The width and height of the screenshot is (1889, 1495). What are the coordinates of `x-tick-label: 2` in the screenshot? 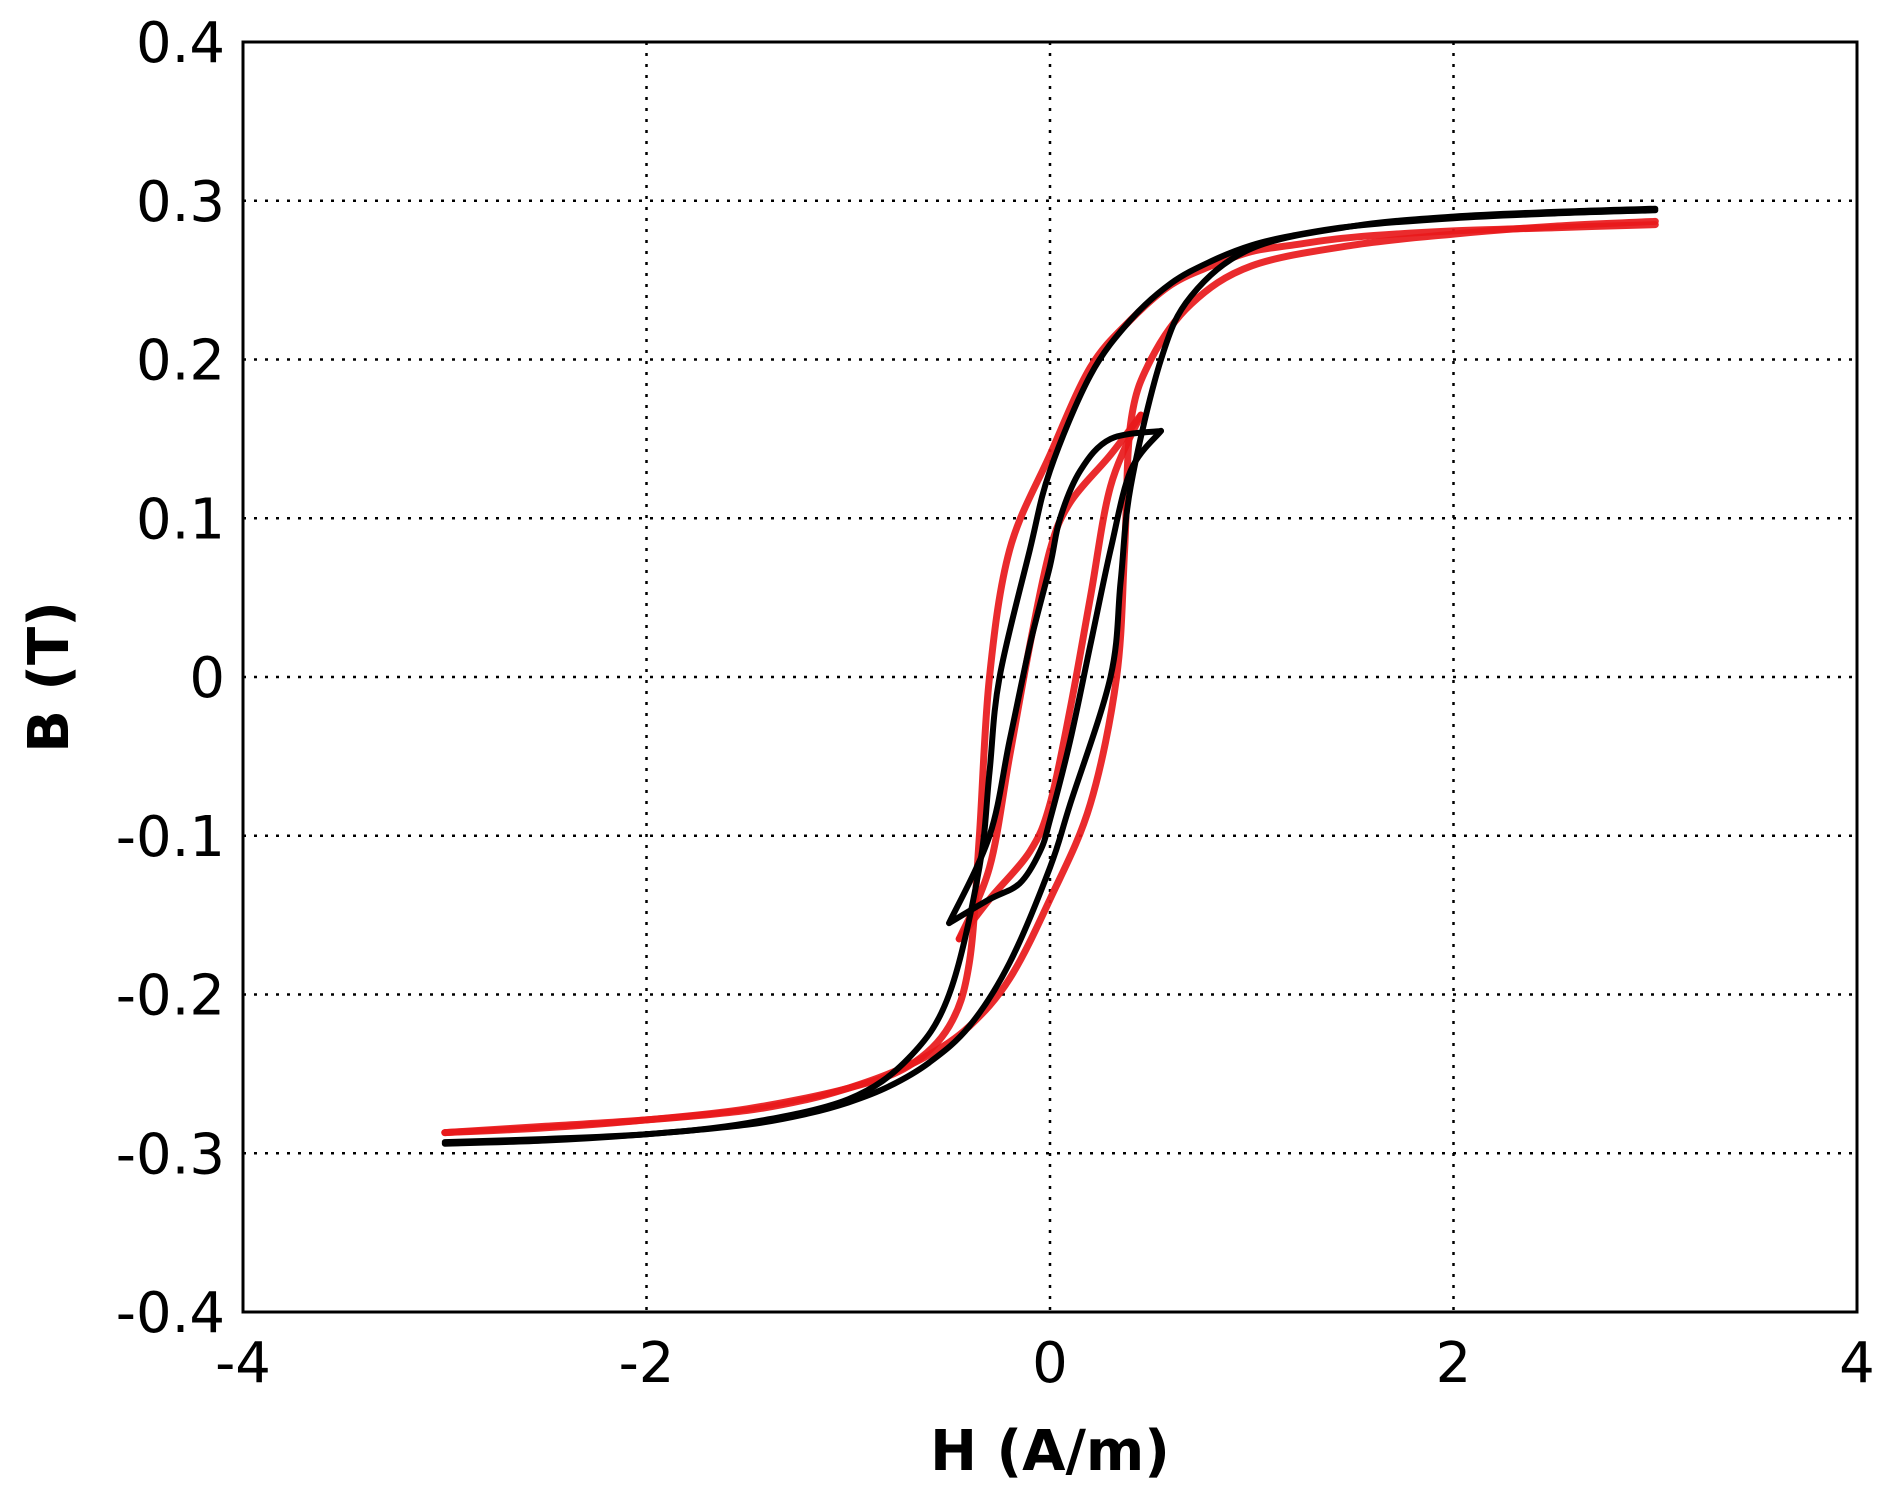 It's located at (1454, 1363).